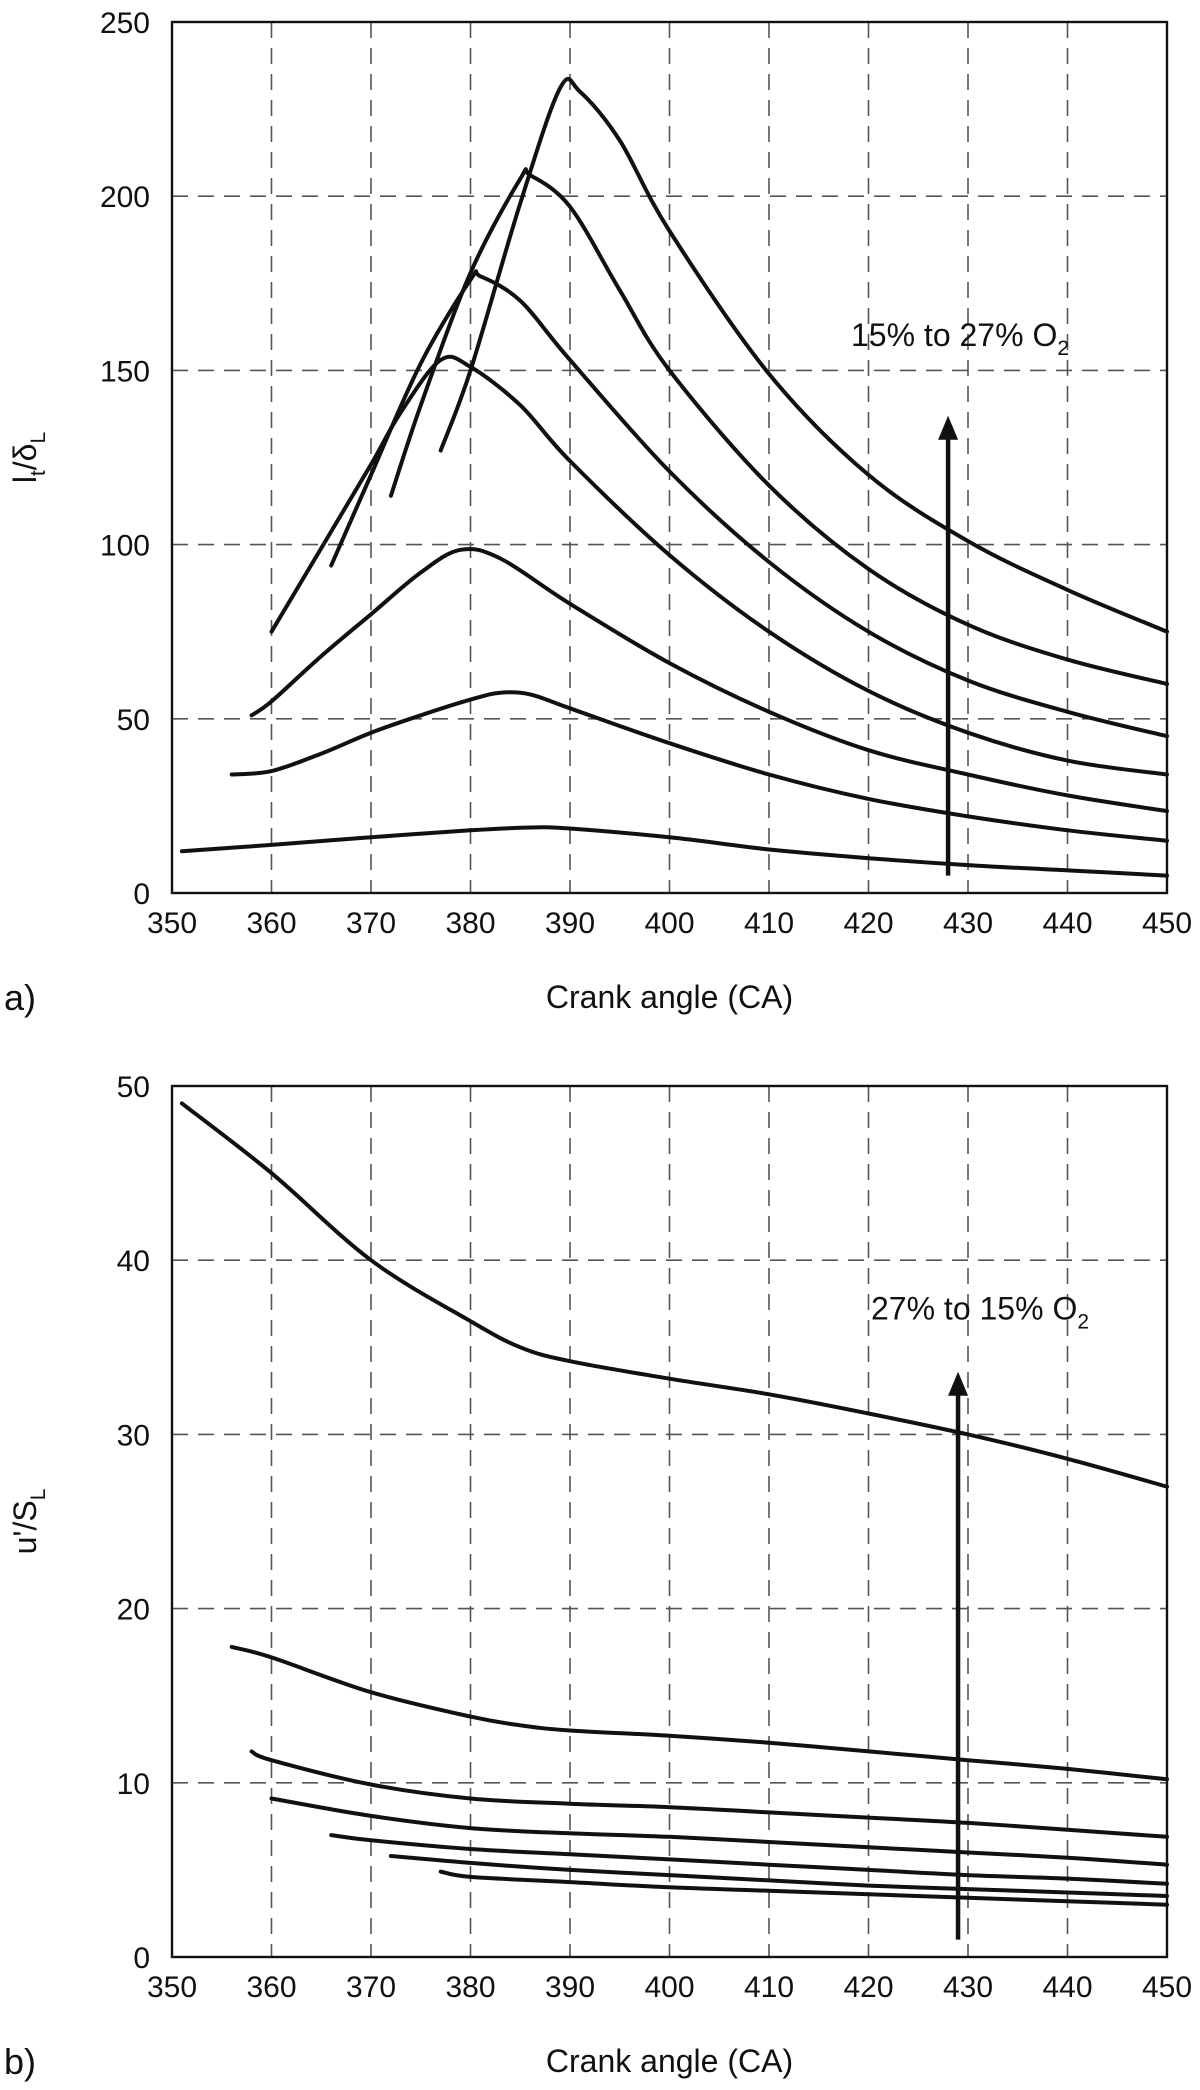 This screenshot has height=2090, width=1200. Describe the element at coordinates (133, 1435) in the screenshot. I see `panel-b-y-tick-30: 30` at that location.